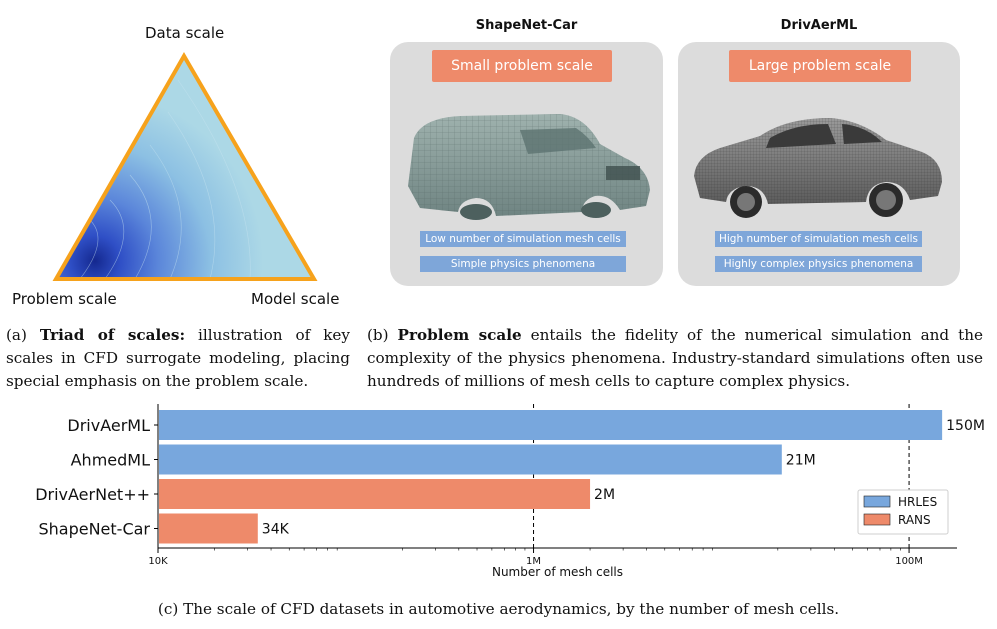 Image resolution: width=997 pixels, height=629 pixels. What do you see at coordinates (533, 561) in the screenshot?
I see `x-tick-label: 1M` at bounding box center [533, 561].